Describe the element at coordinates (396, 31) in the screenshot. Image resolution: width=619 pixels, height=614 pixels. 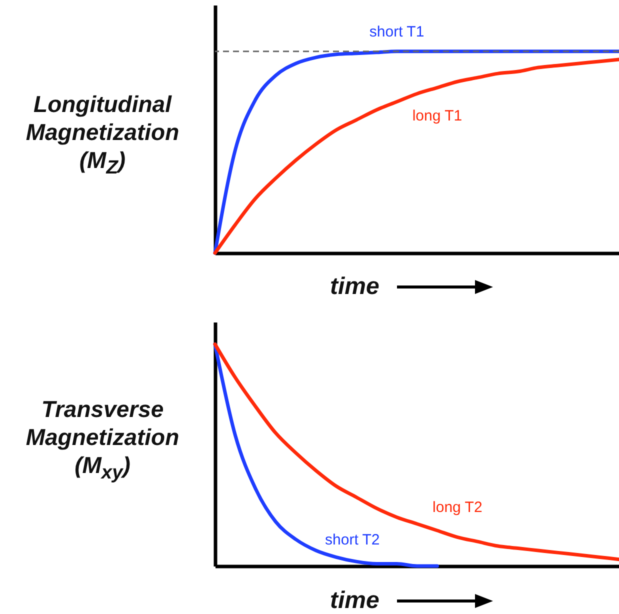
I see `series-label: short T1` at that location.